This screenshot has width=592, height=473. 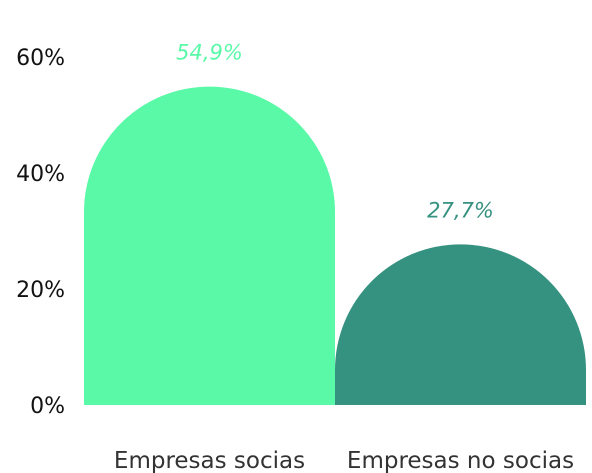 What do you see at coordinates (40, 58) in the screenshot?
I see `y-tick-label: 60%` at bounding box center [40, 58].